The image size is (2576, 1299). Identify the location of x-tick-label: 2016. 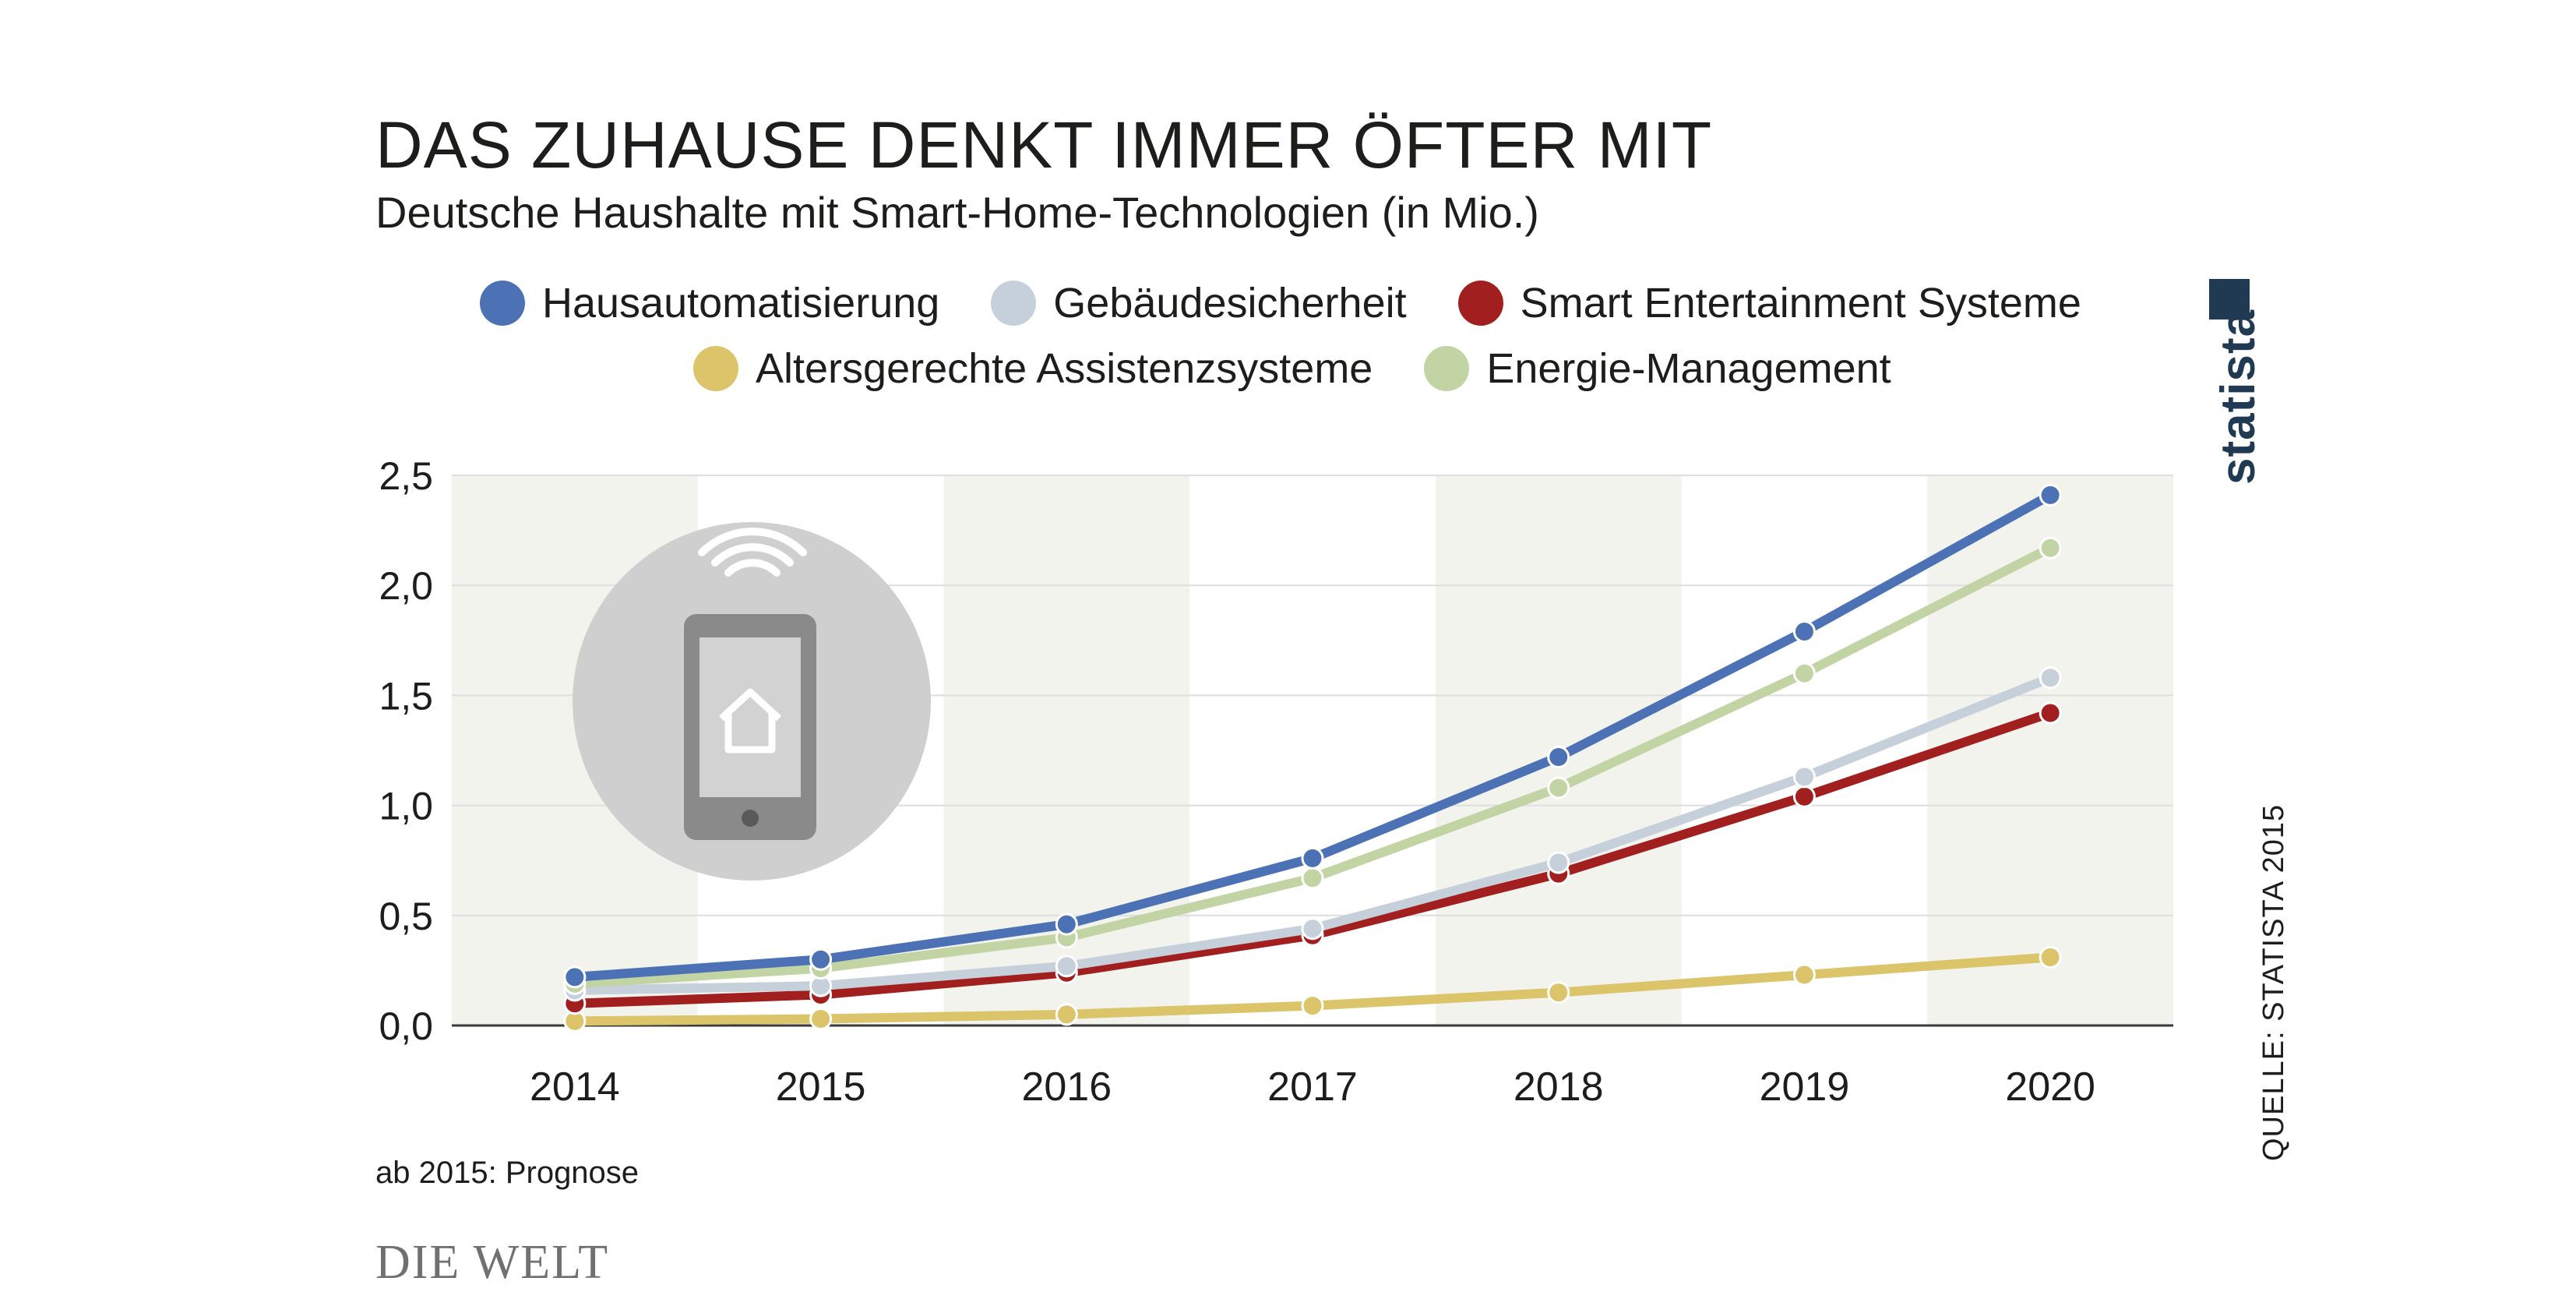
(1066, 1087).